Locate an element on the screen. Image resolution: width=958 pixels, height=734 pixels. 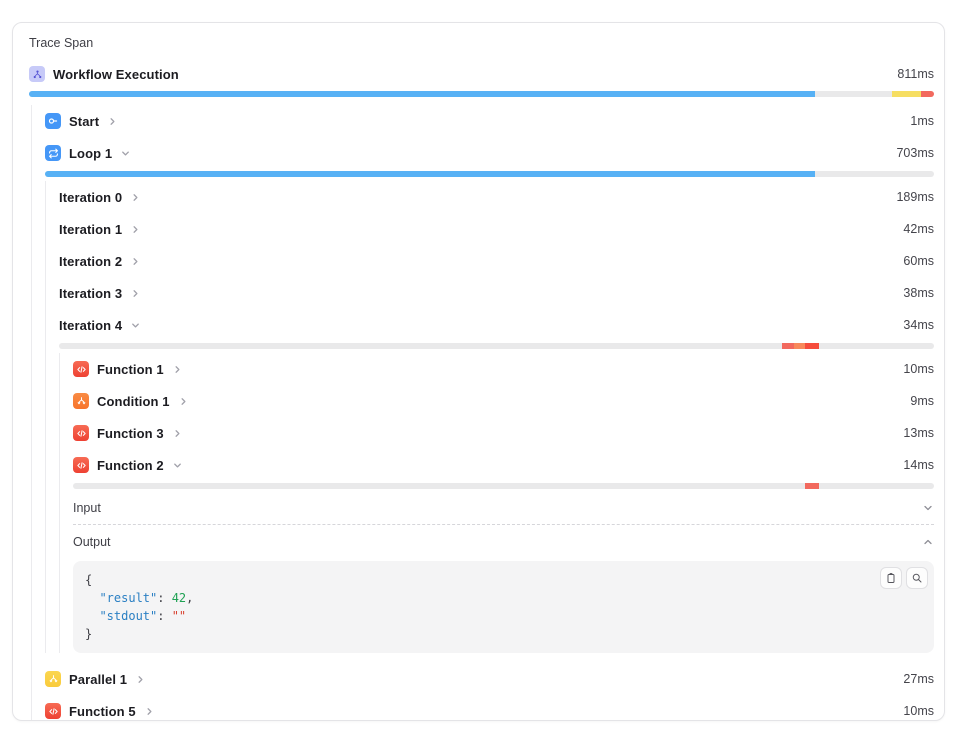
span-duration: 189ms is located at coordinates (915, 197).